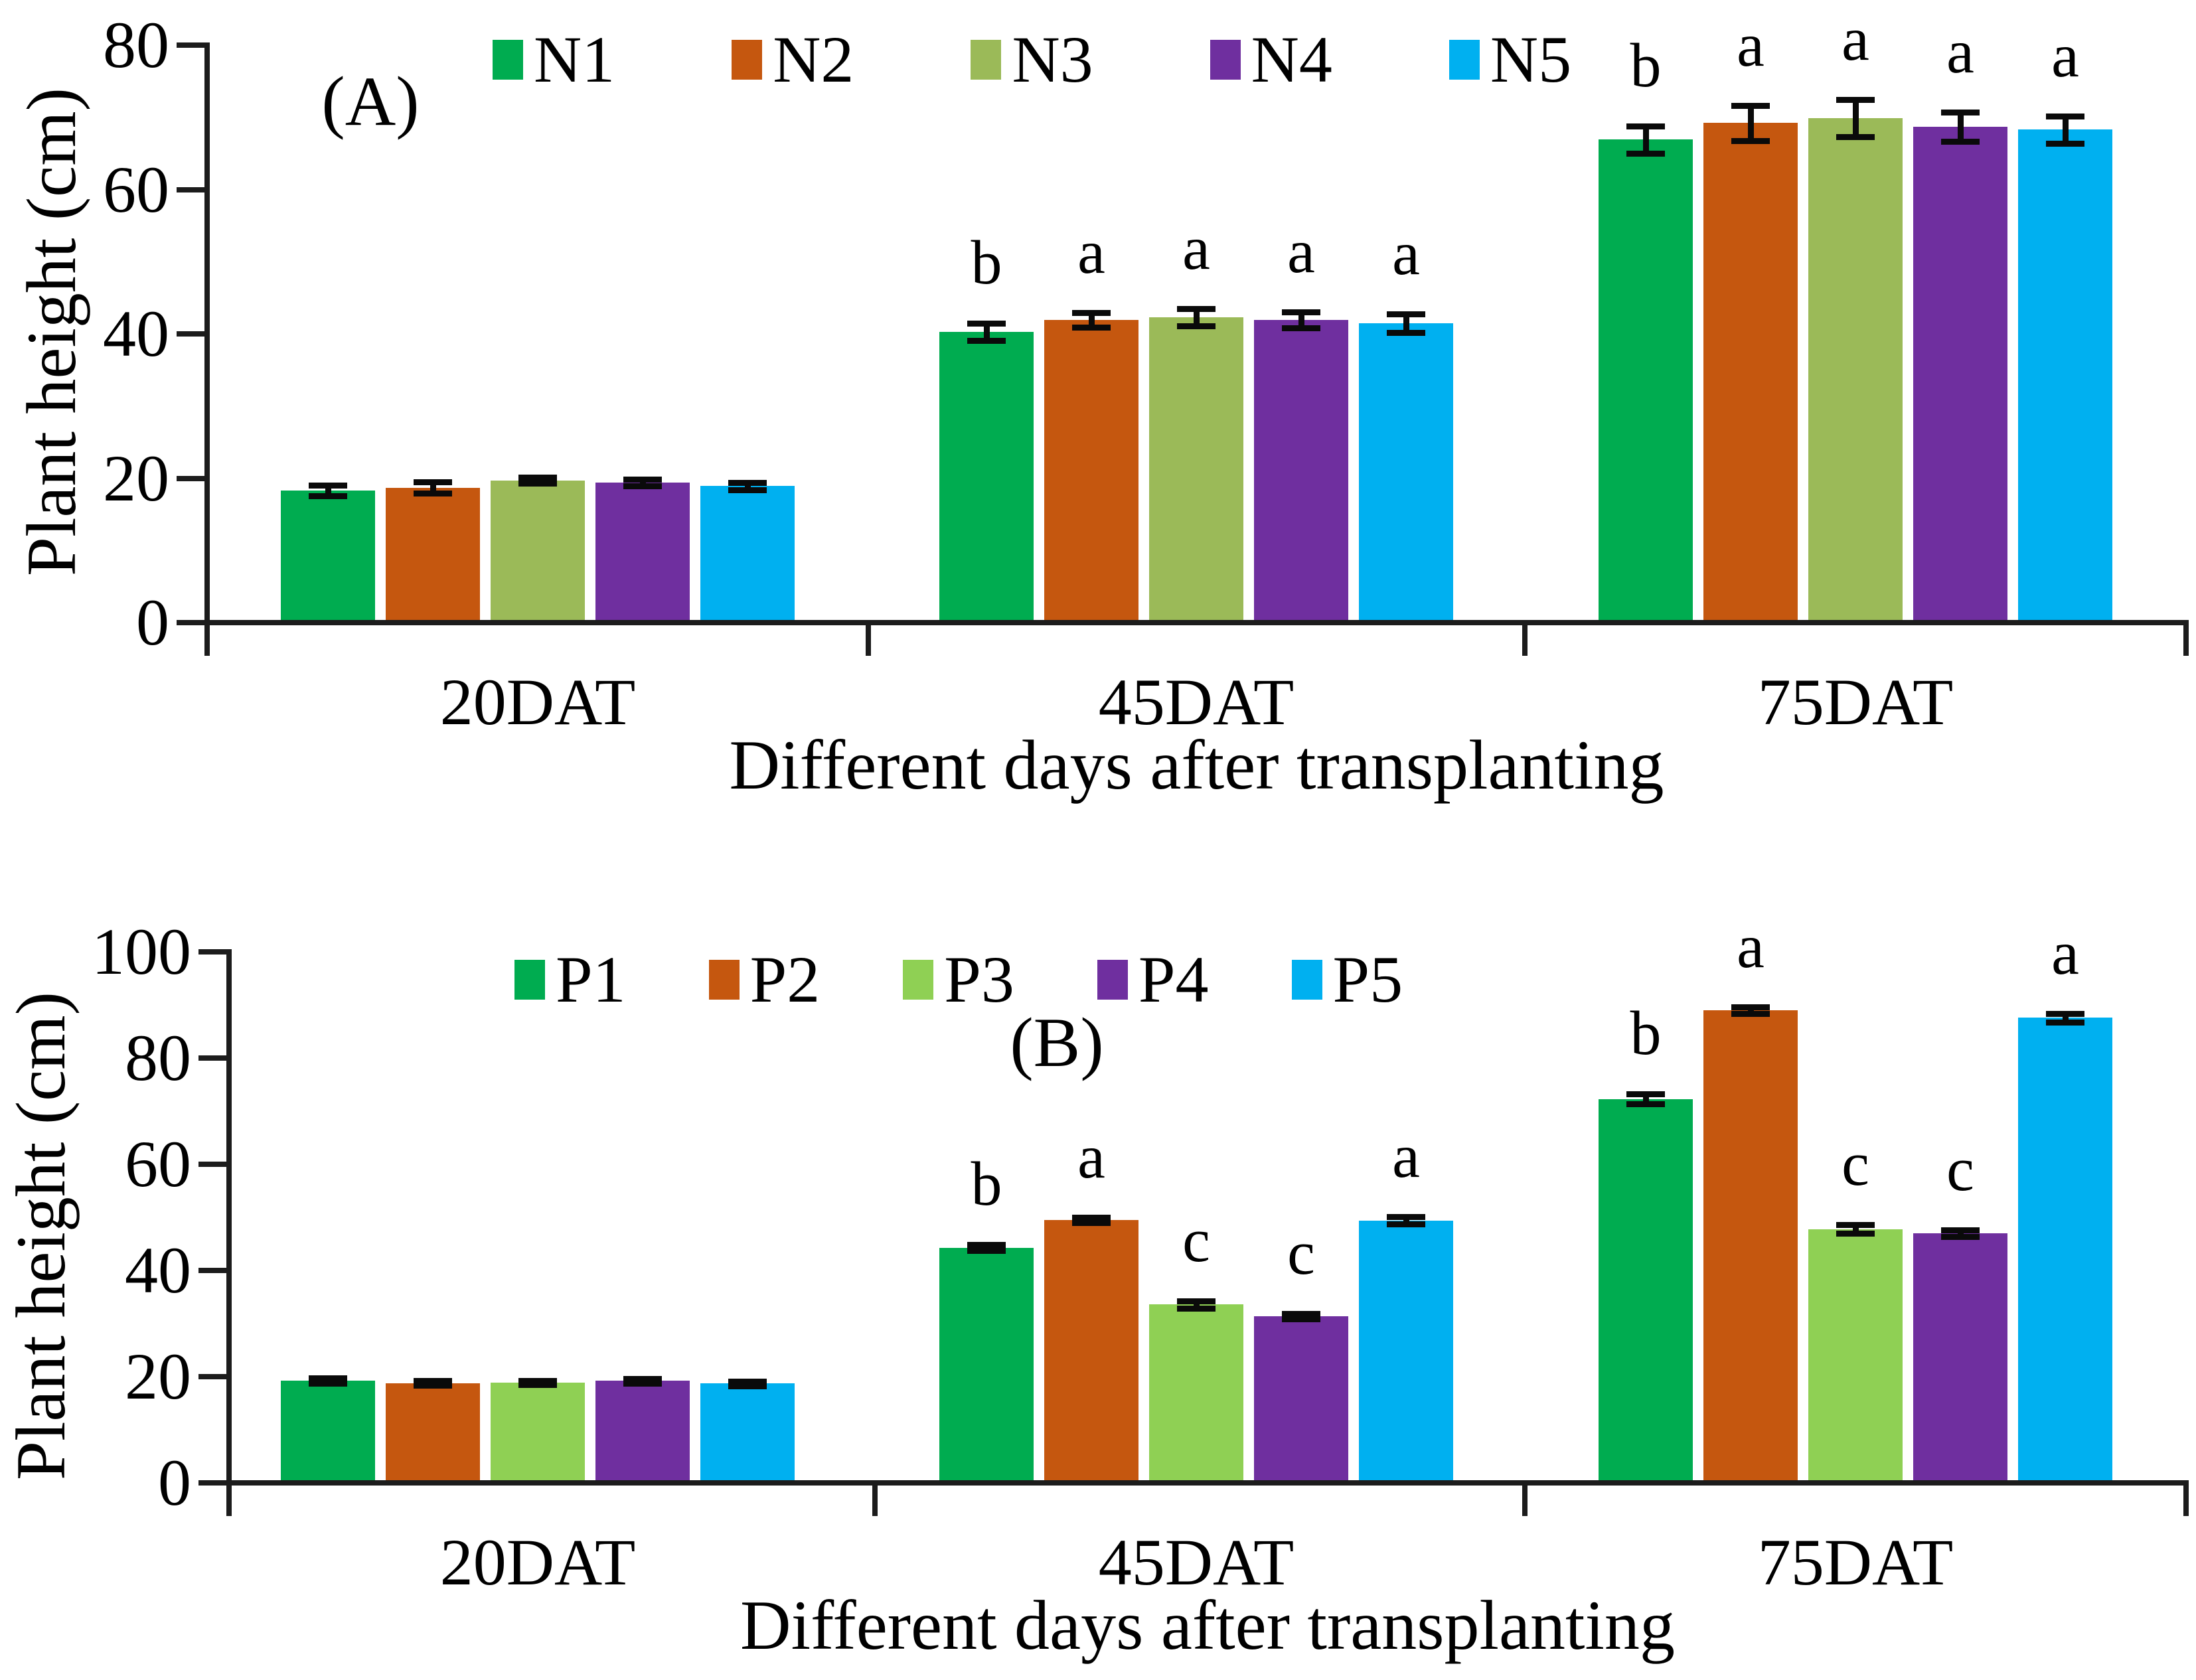  I want to click on bar-N3-75DAT, so click(1855, 370).